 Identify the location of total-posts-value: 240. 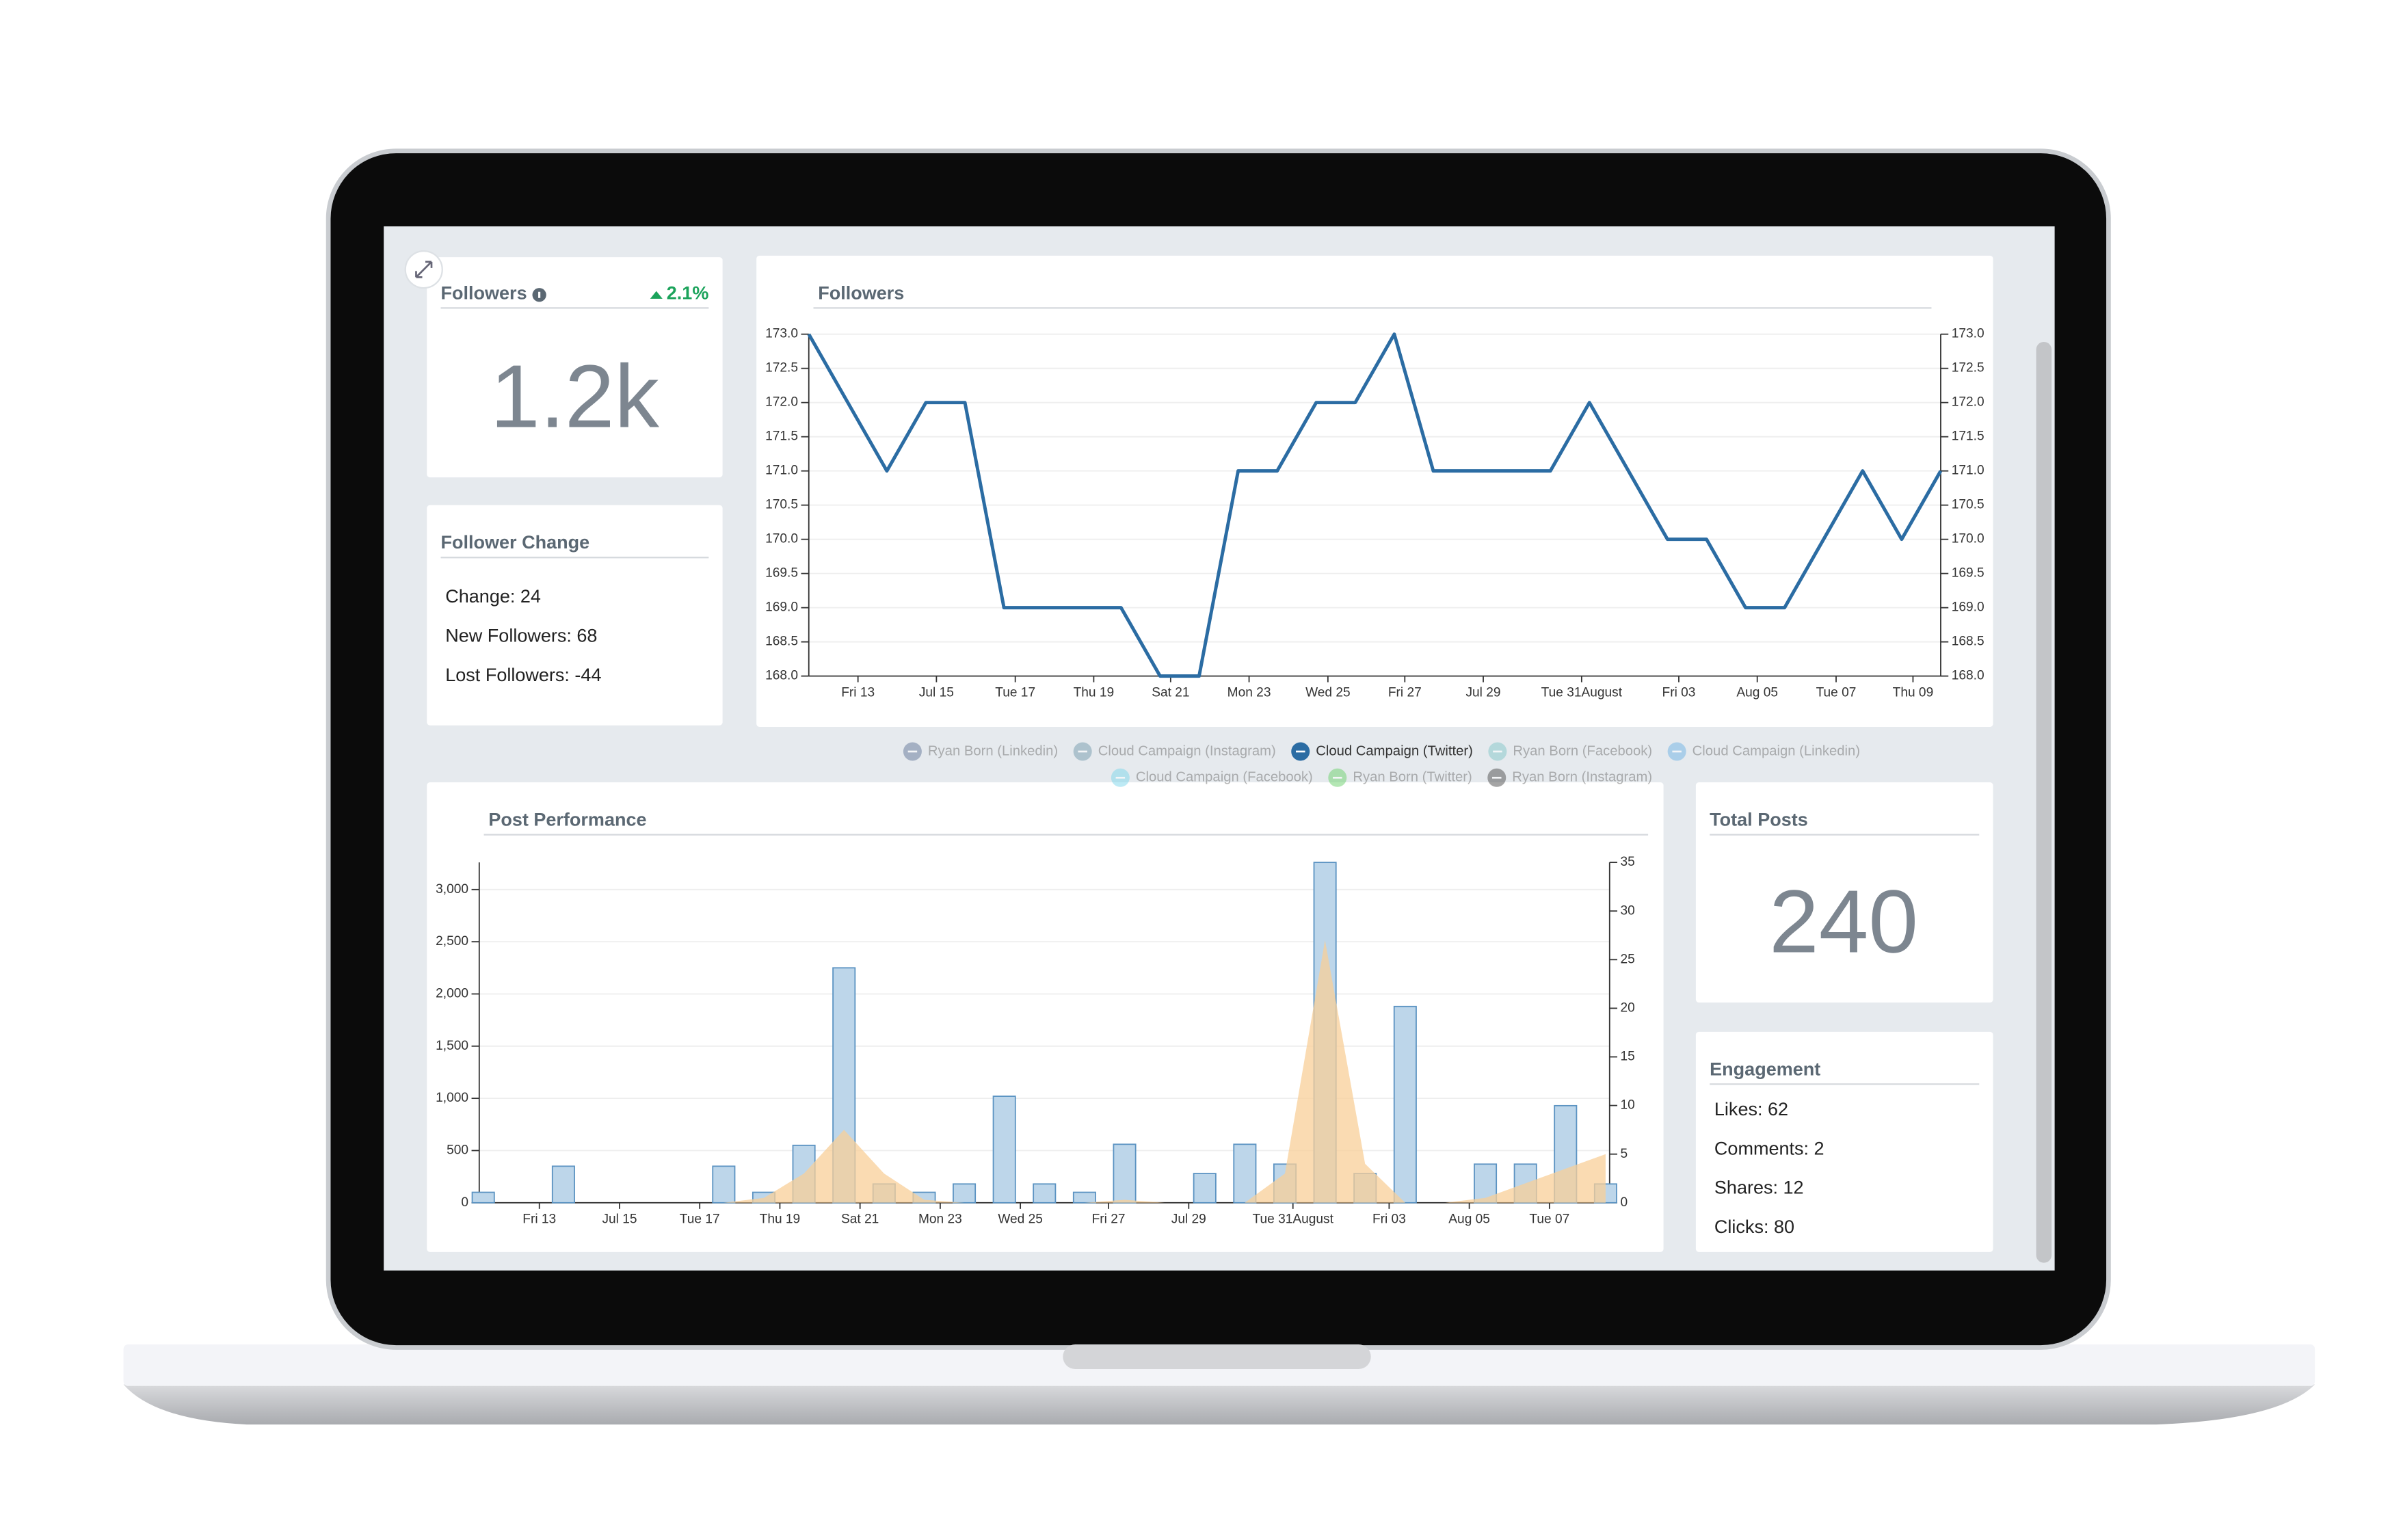
(1843, 921).